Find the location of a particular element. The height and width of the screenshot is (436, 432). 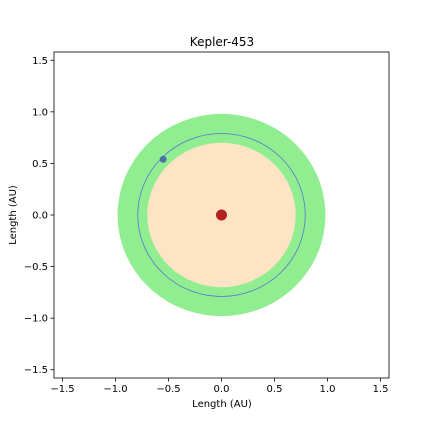

y-tick-label: 0.0 is located at coordinates (40, 216).